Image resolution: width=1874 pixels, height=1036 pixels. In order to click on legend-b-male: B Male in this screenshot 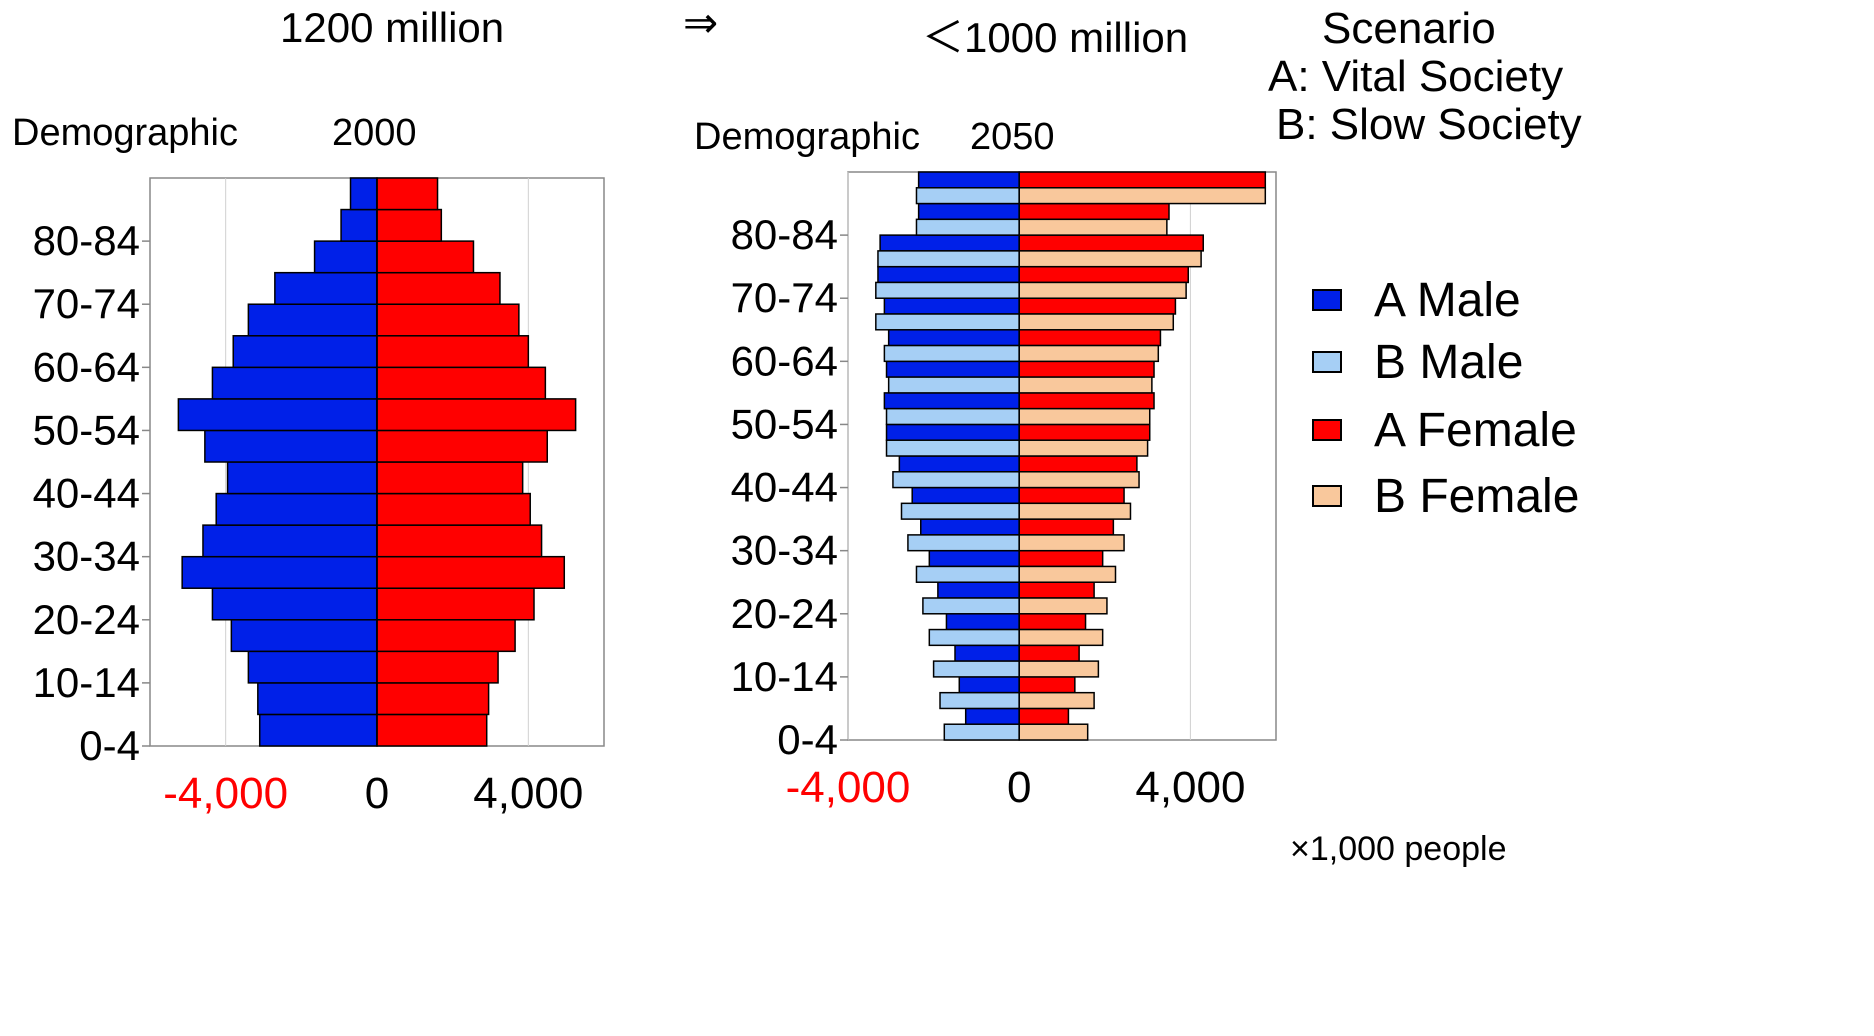, I will do `click(1417, 362)`.